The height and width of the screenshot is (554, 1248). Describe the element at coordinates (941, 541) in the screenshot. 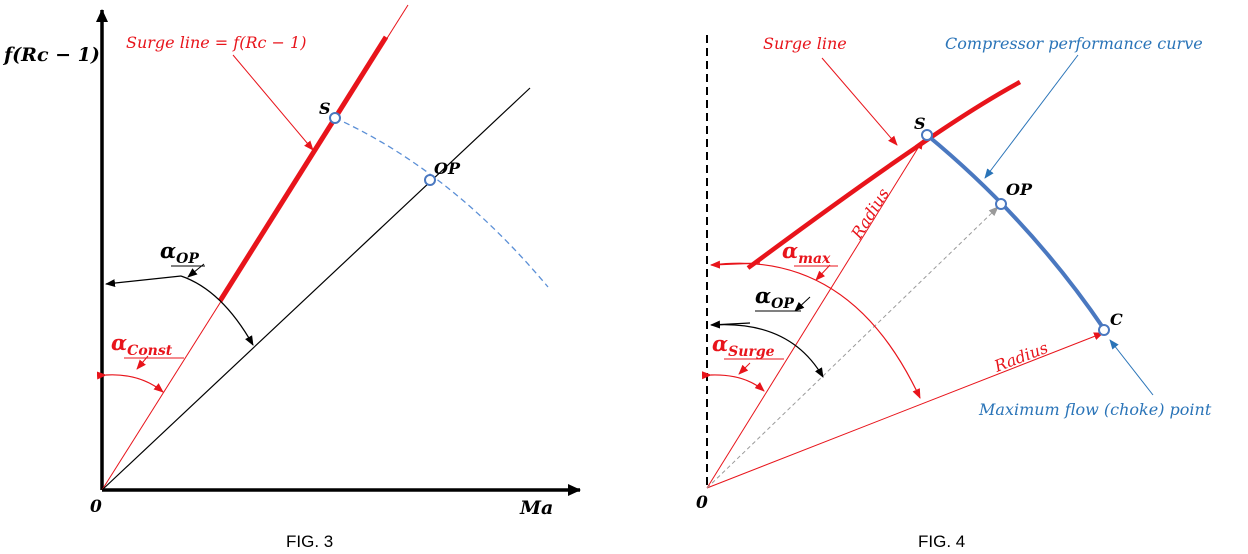

I see `fig4-caption: FIG. 4` at that location.